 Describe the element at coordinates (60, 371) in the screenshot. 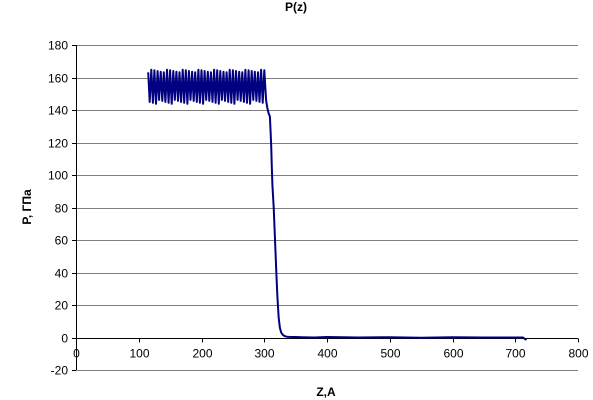

I see `y-tick-label: -20` at that location.